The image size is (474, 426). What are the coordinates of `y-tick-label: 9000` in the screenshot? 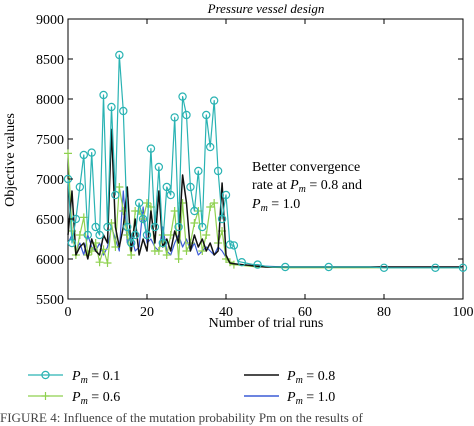 It's located at (50, 20).